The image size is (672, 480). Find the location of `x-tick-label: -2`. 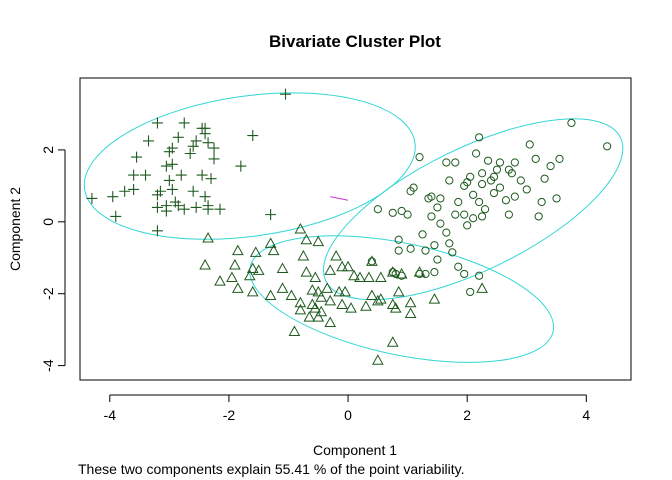

x-tick-label: -2 is located at coordinates (229, 415).